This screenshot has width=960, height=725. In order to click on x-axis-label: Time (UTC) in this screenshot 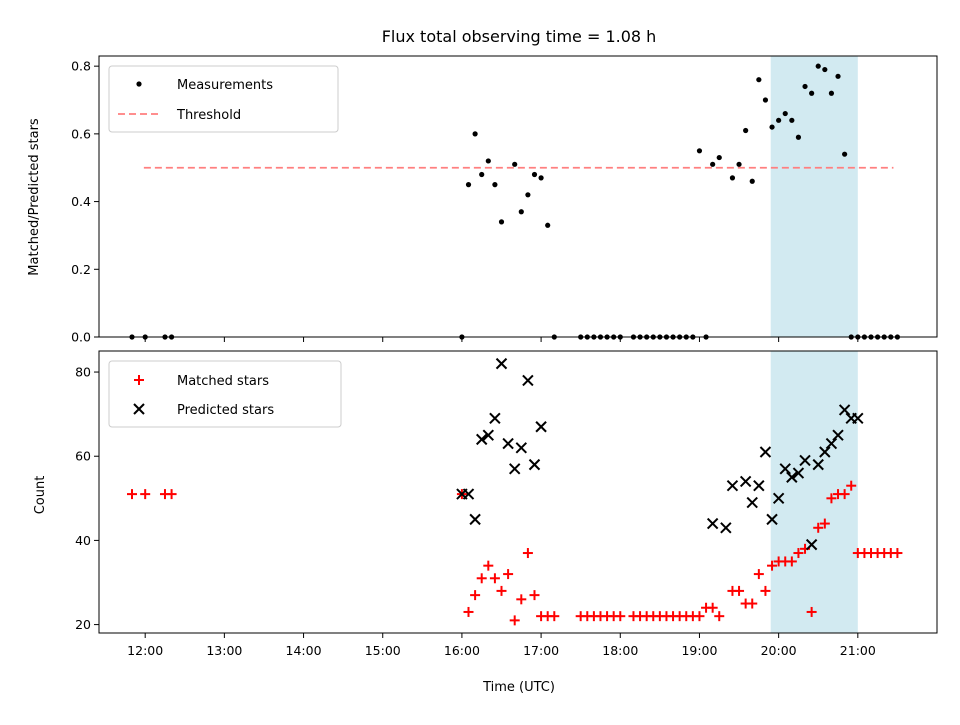, I will do `click(518, 687)`.